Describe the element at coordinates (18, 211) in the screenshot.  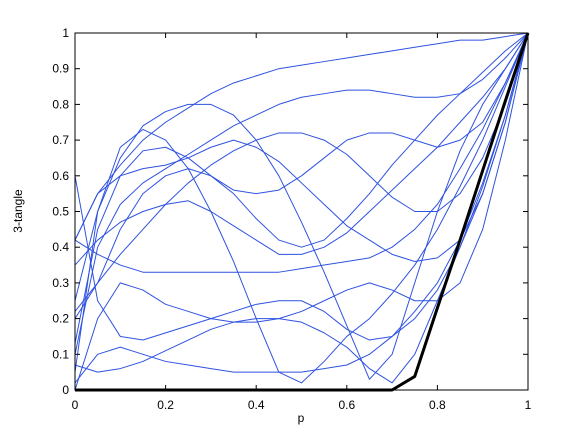
I see `y-axis-label: 3-tangle` at that location.